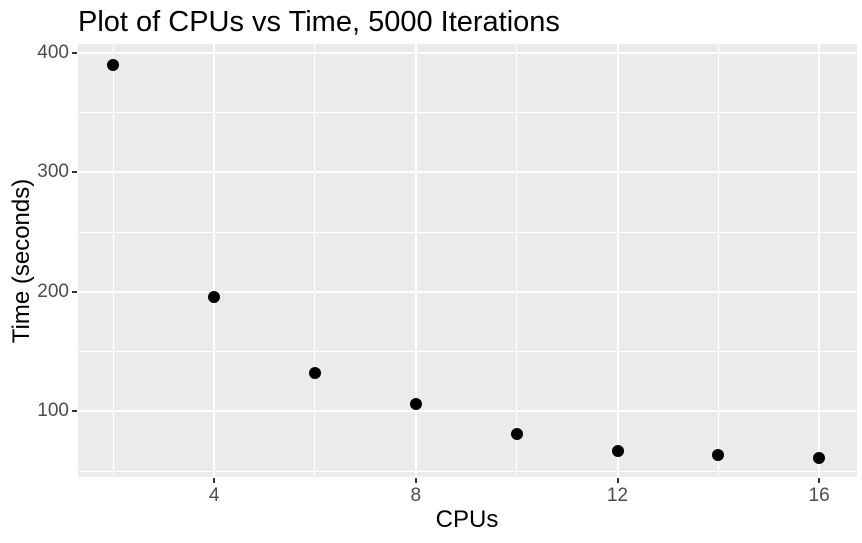 Image resolution: width=862 pixels, height=543 pixels. I want to click on plot-title: Plot of CPUs vs Time, 5000 Iterations, so click(319, 22).